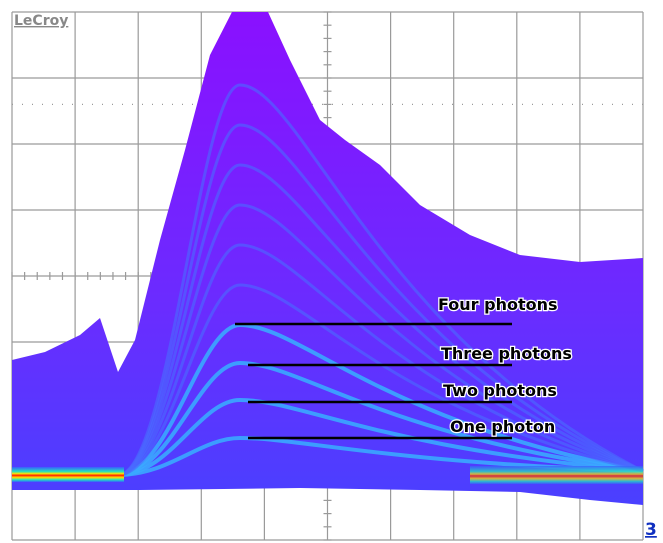  I want to click on photon-band, so click(380, 456).